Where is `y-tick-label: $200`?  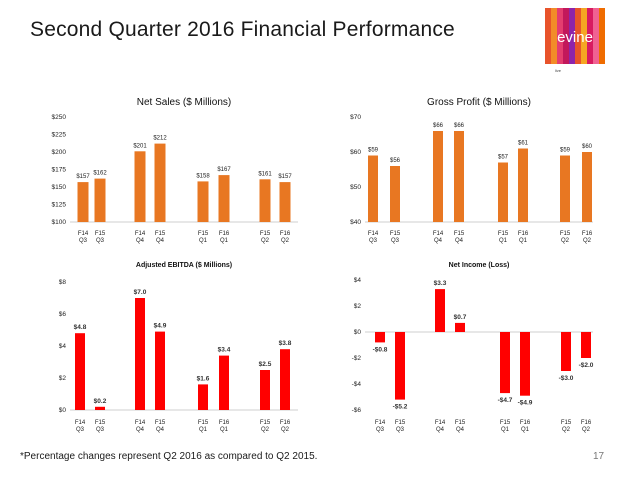
y-tick-label: $200 is located at coordinates (59, 152).